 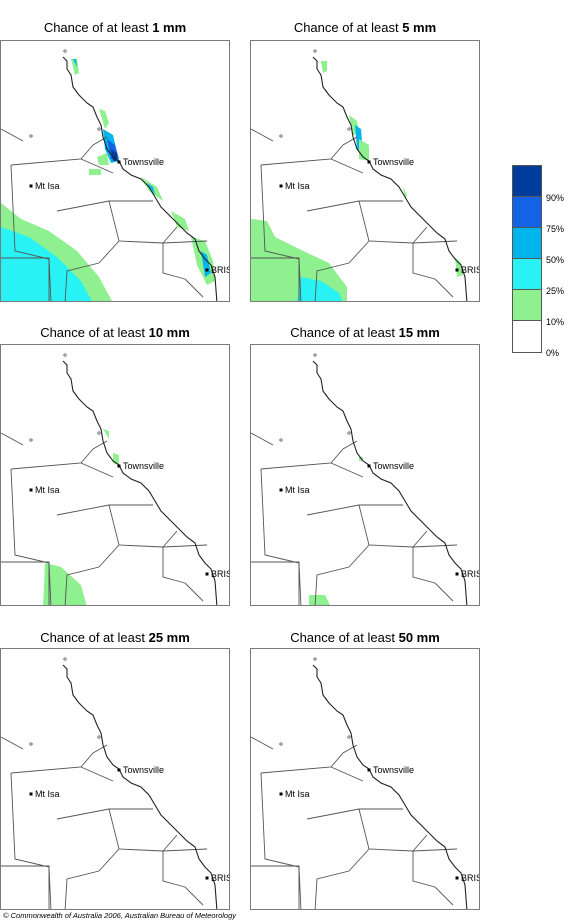 What do you see at coordinates (555, 229) in the screenshot?
I see `legend-label-75: 75%` at bounding box center [555, 229].